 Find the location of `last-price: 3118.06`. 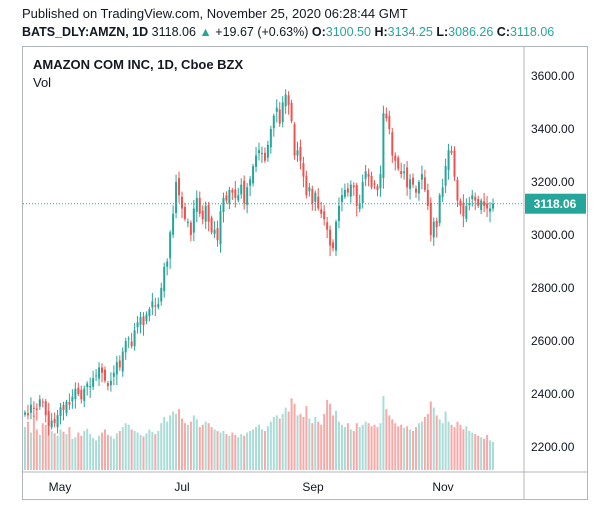

last-price: 3118.06 is located at coordinates (173, 32).